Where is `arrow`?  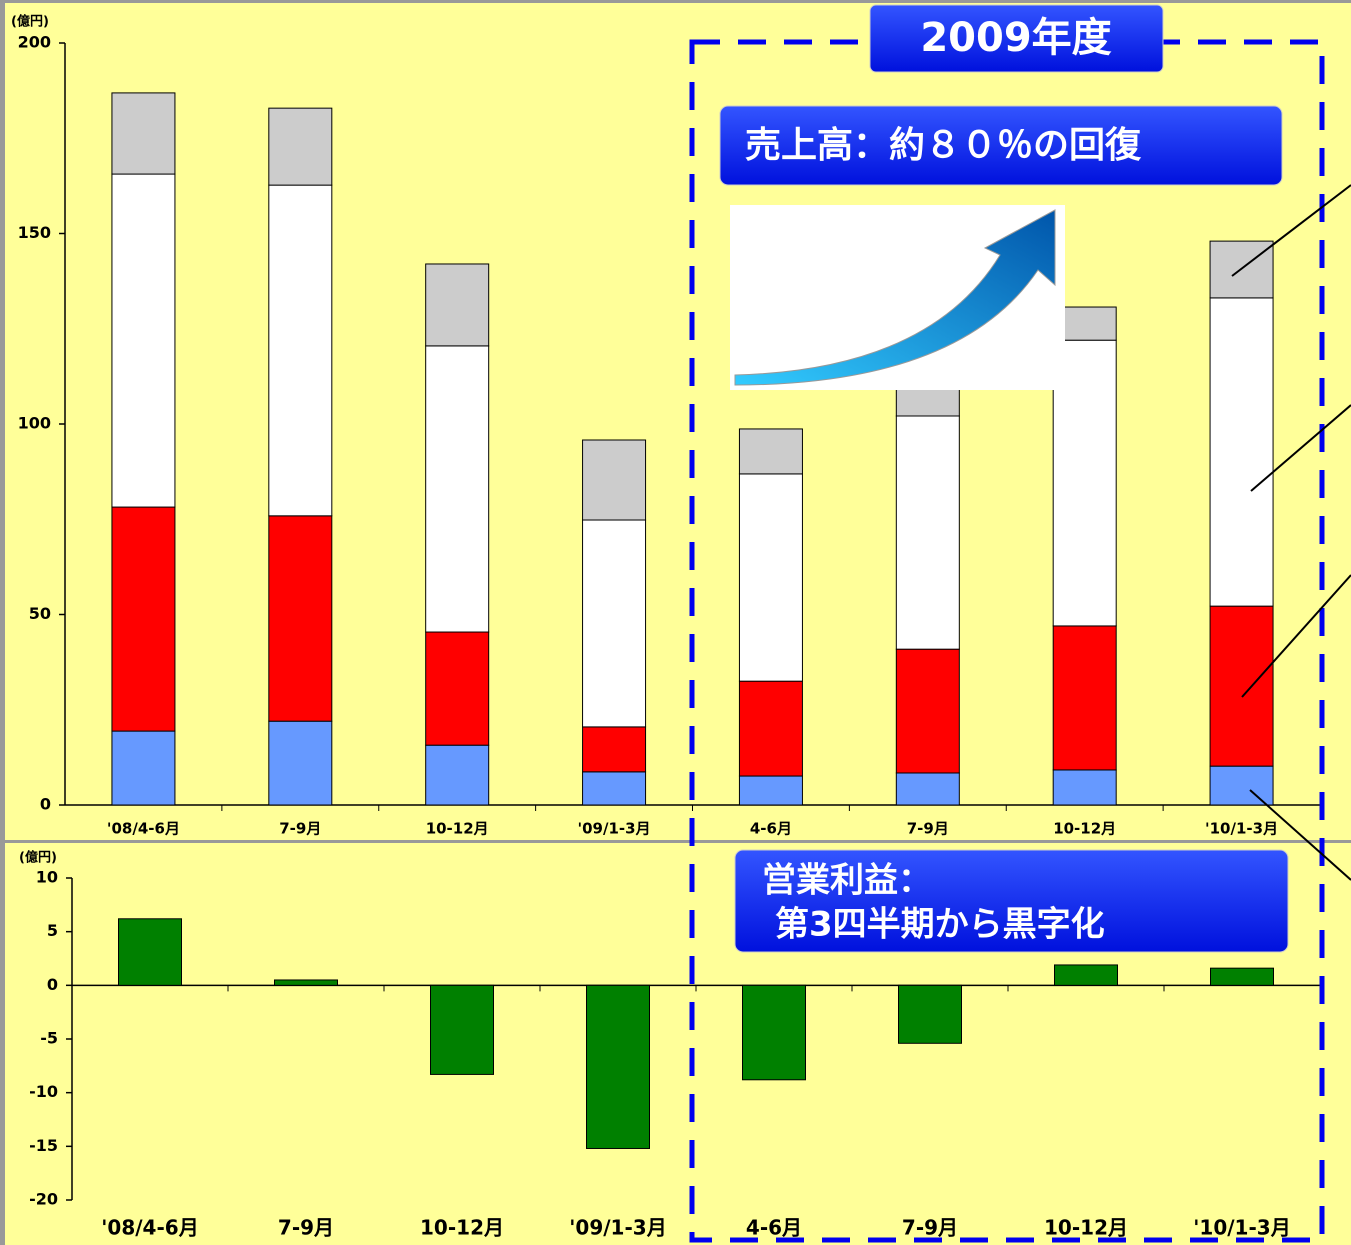 arrow is located at coordinates (895, 297).